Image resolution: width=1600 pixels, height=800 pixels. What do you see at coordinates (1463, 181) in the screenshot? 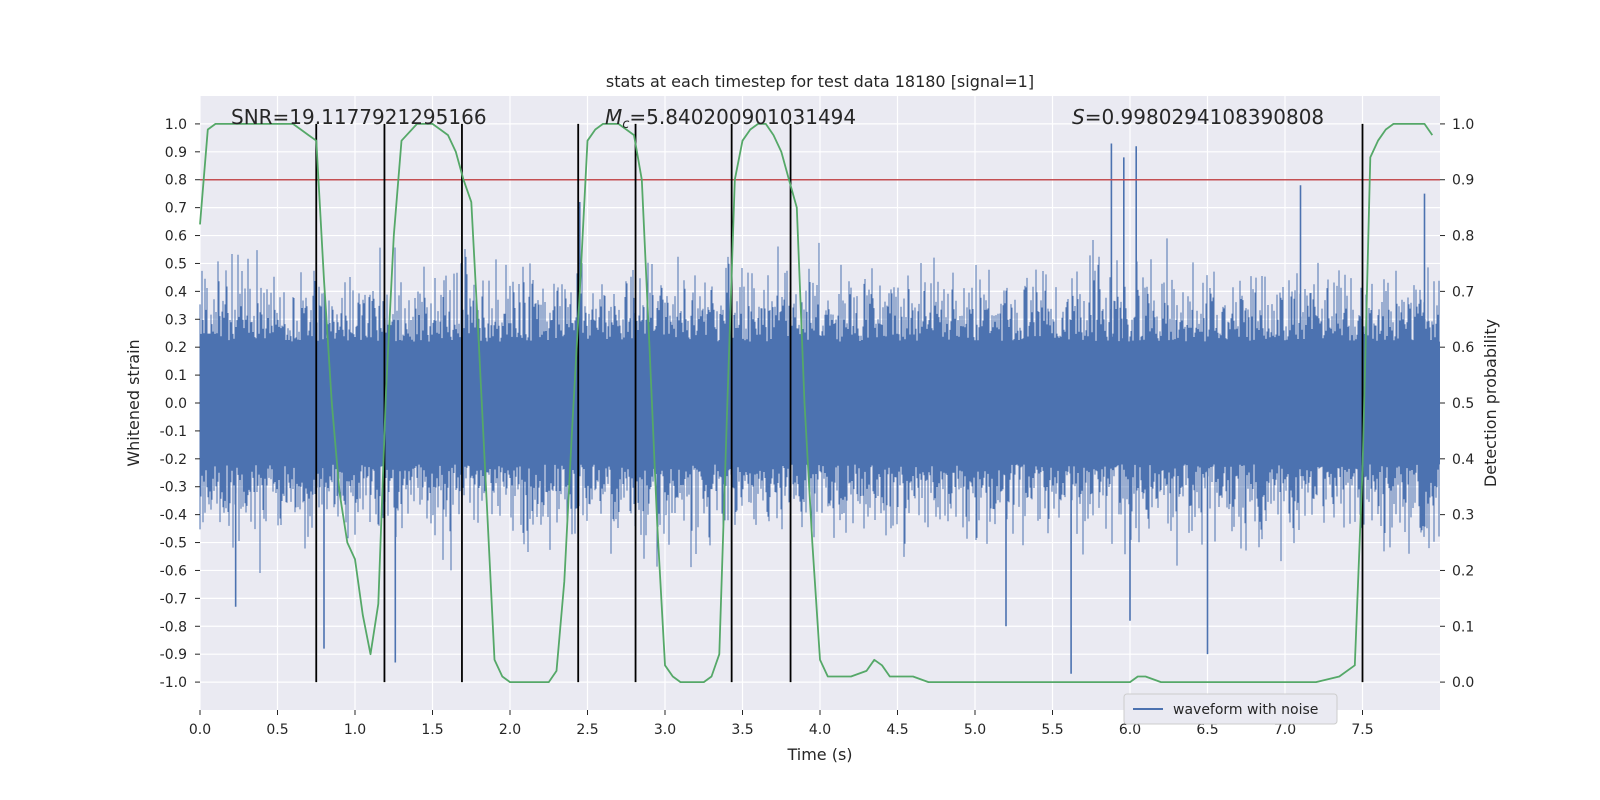
I see `y2-tick-label: 0.9` at bounding box center [1463, 181].